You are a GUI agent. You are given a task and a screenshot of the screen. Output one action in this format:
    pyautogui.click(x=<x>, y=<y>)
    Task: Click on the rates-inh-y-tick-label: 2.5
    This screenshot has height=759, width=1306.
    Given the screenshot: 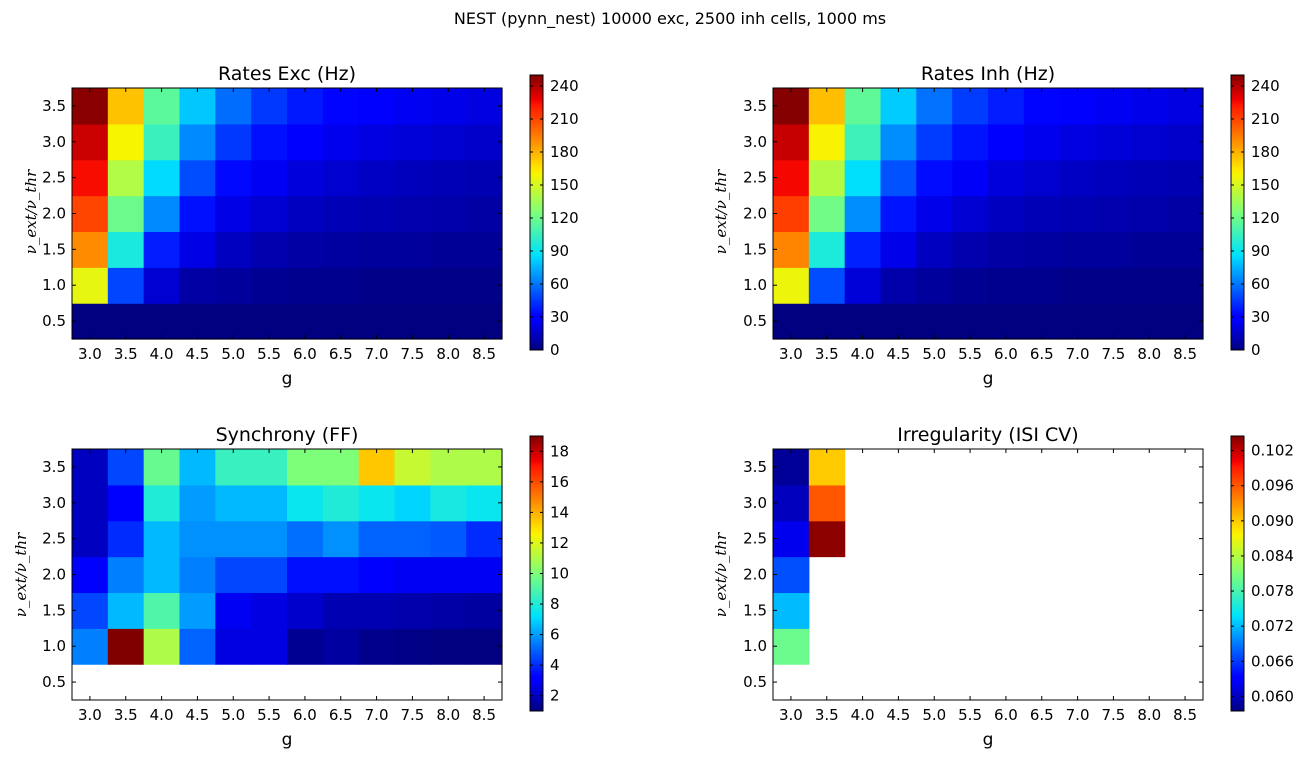 What is the action you would take?
    pyautogui.click(x=755, y=178)
    